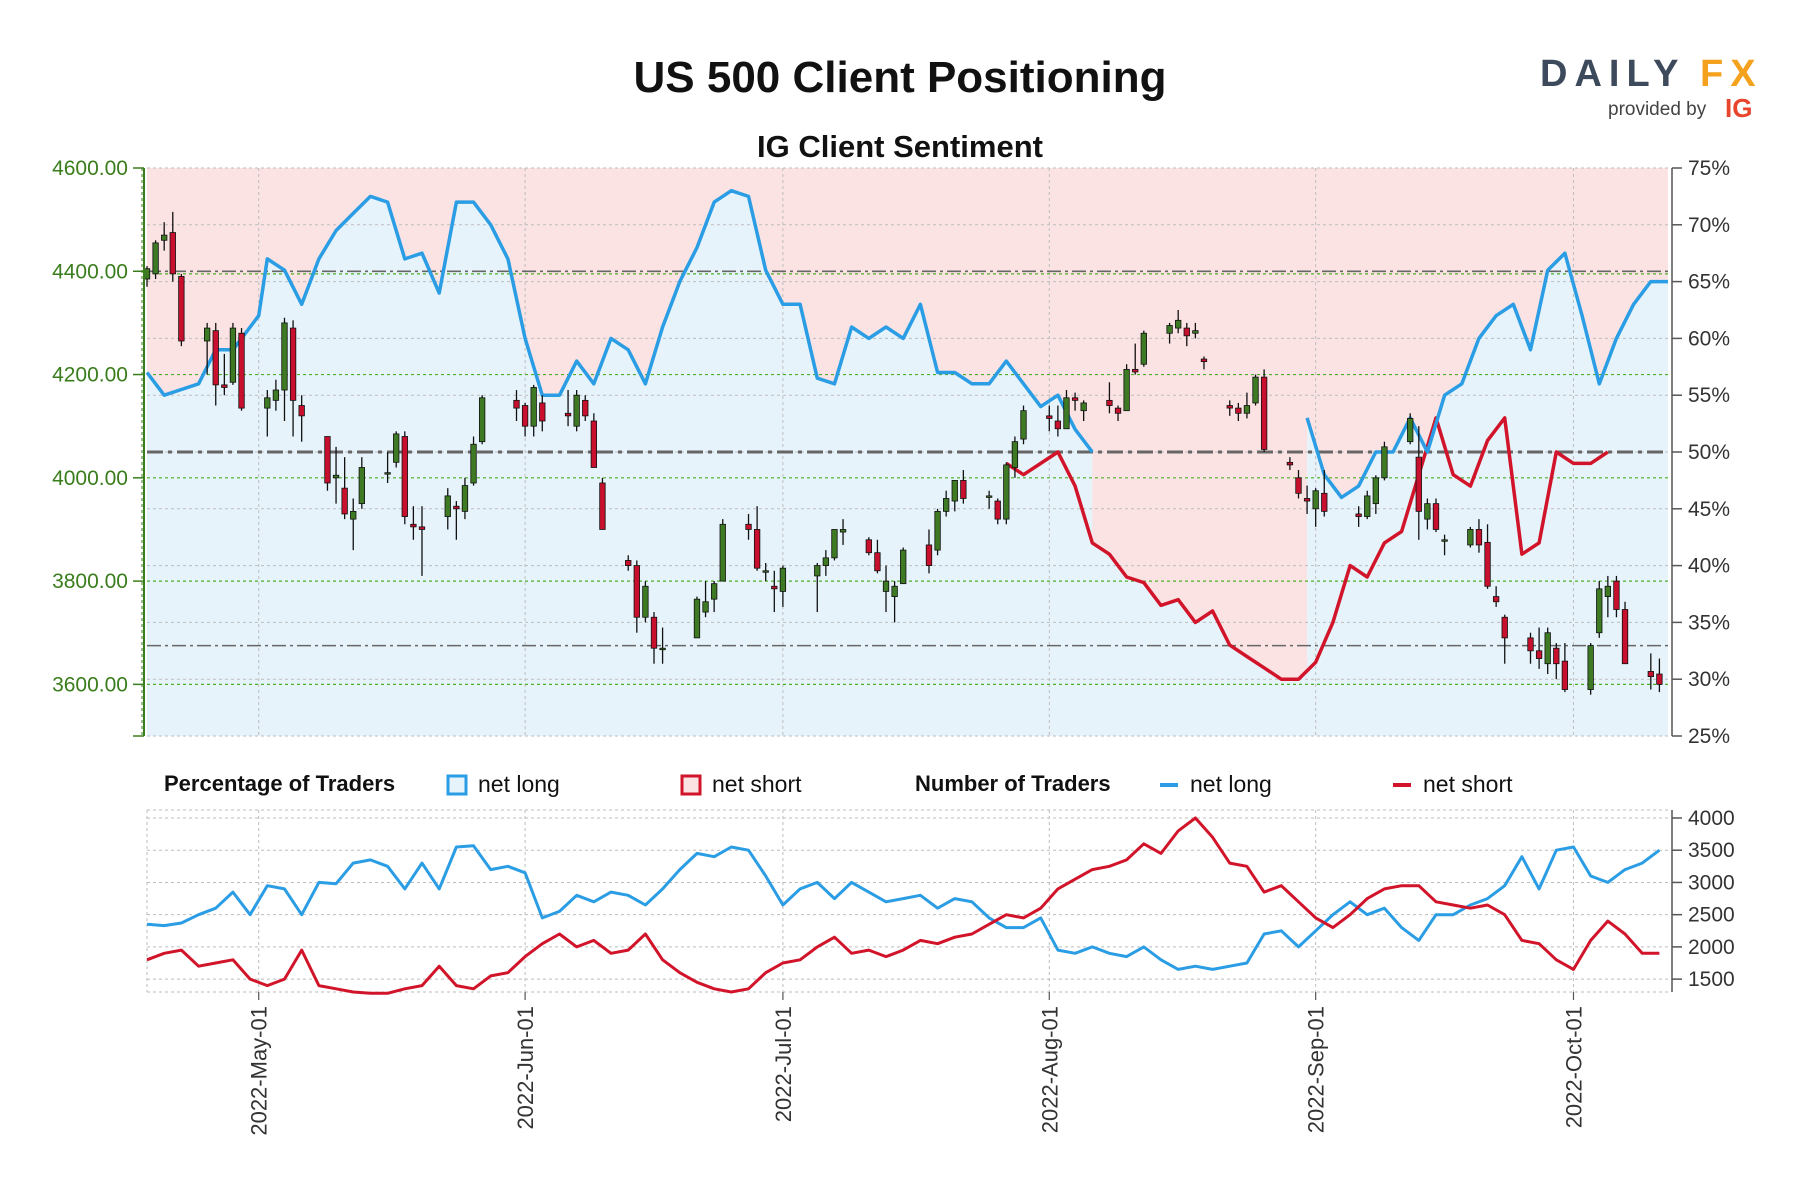 Image resolution: width=1800 pixels, height=1200 pixels. I want to click on date-tick-label-0: 2022-May-01, so click(259, 1071).